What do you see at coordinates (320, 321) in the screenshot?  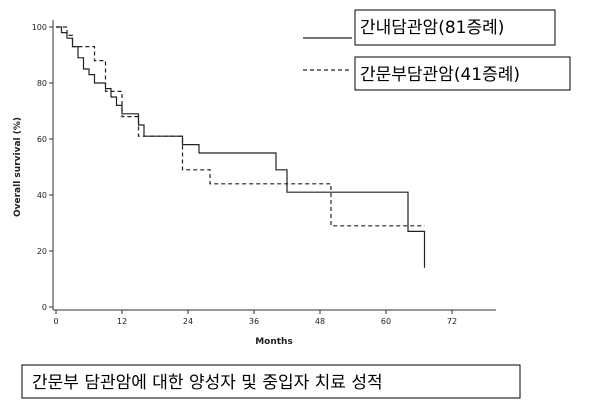 I see `x-tick-label: 48` at bounding box center [320, 321].